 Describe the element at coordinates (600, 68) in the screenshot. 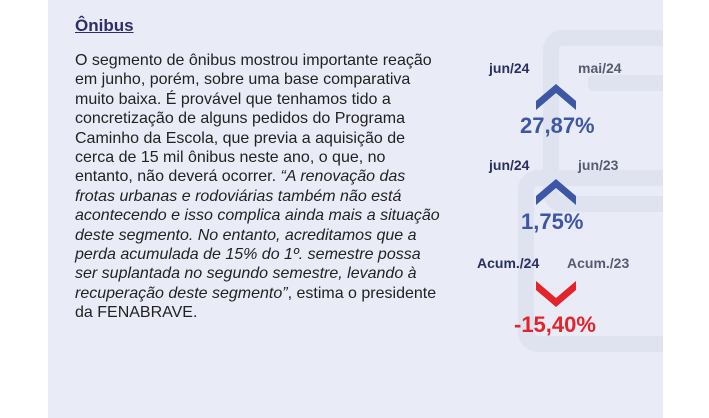

I see `comparison-previous-label: mai/24` at that location.